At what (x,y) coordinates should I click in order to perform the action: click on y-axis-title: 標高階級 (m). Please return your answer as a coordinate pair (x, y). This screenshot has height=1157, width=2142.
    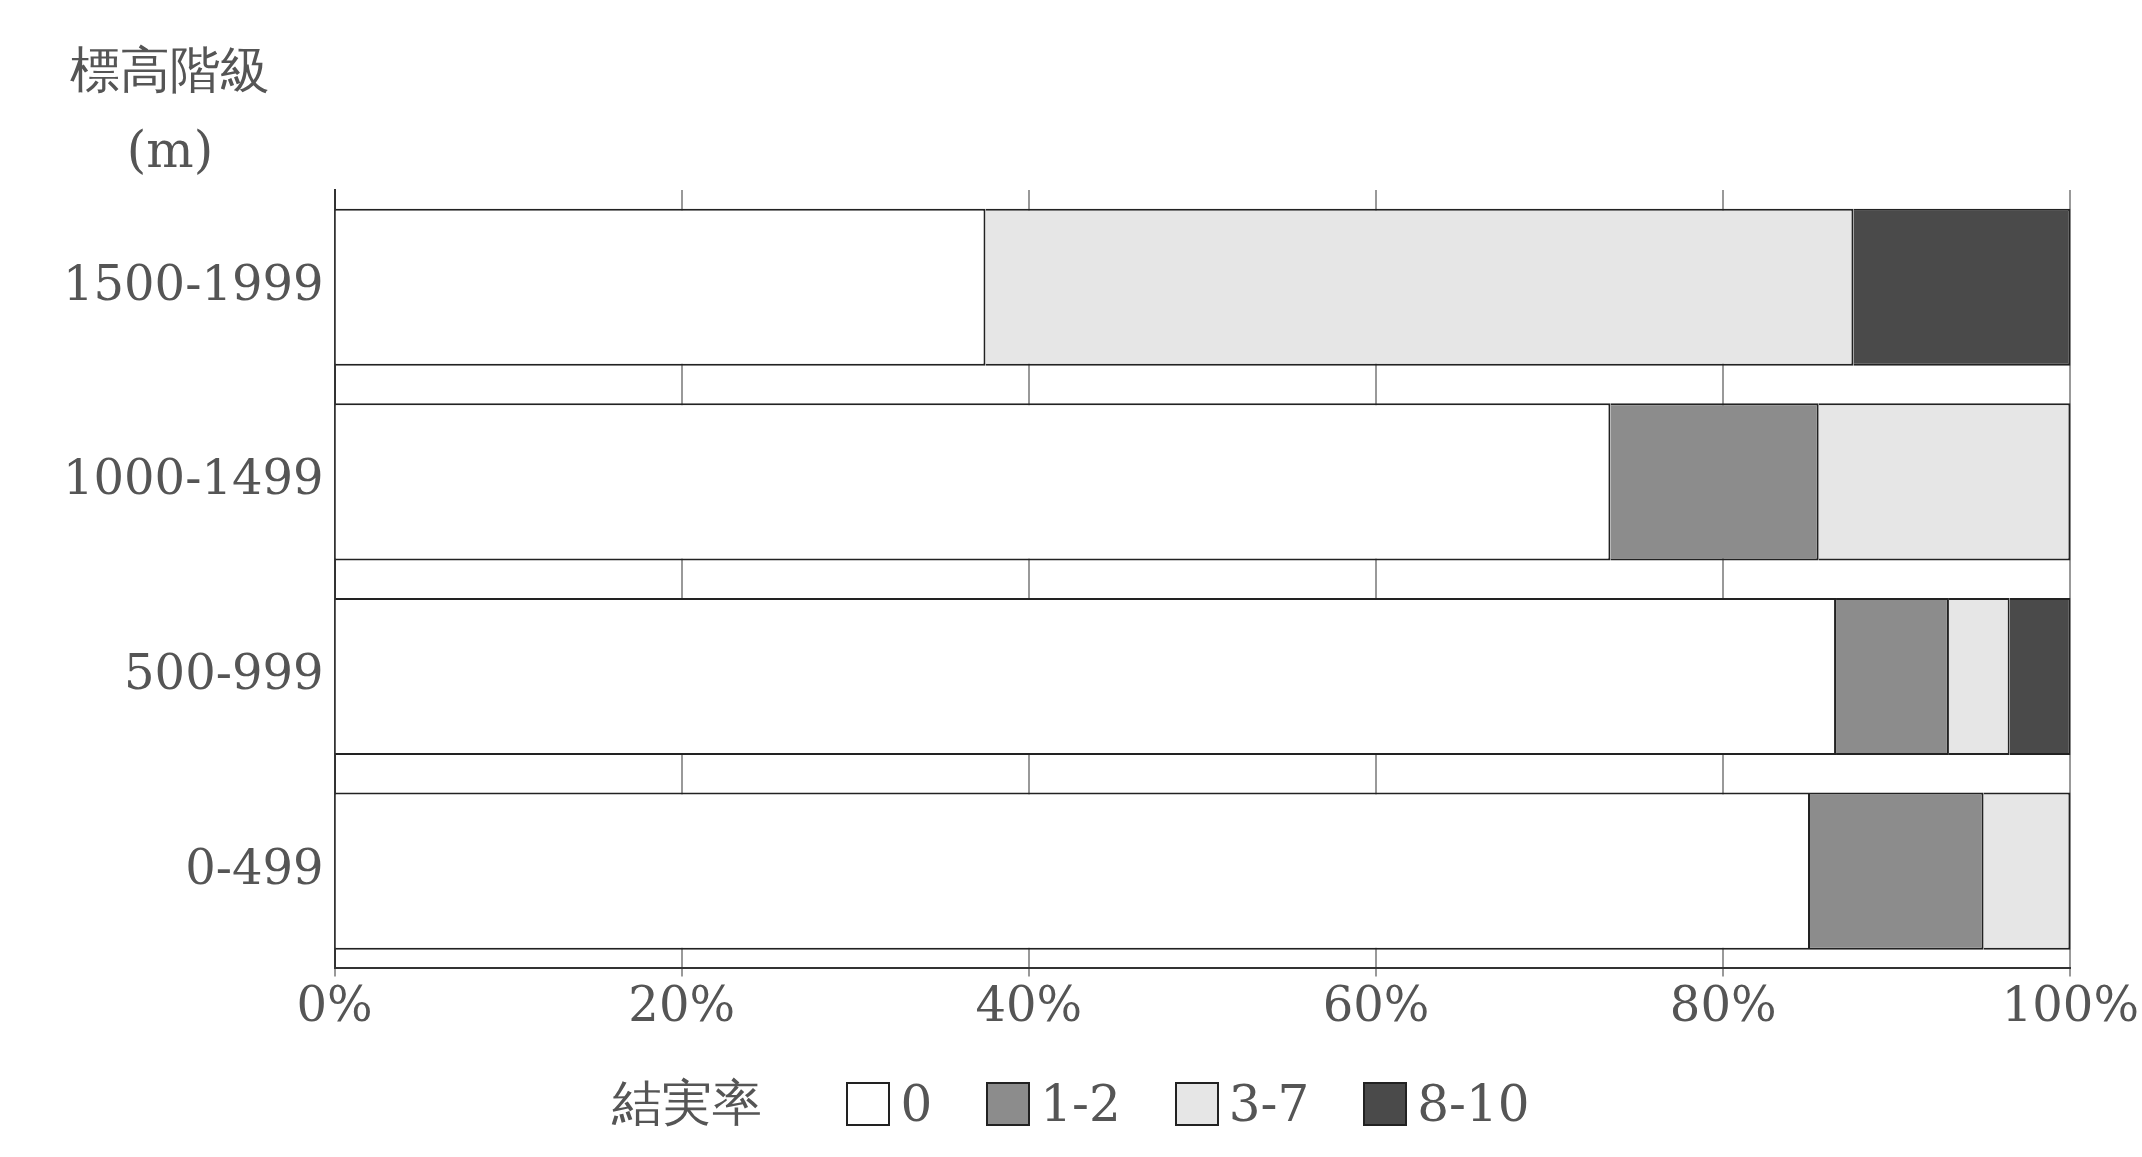
    Looking at the image, I should click on (170, 110).